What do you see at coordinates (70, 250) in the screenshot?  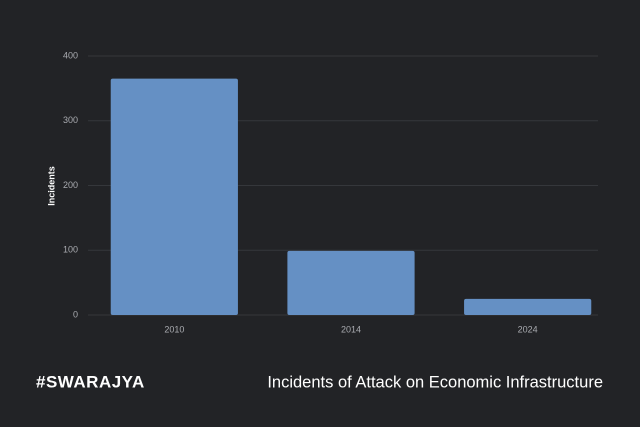 I see `y-tick-label: 100` at bounding box center [70, 250].